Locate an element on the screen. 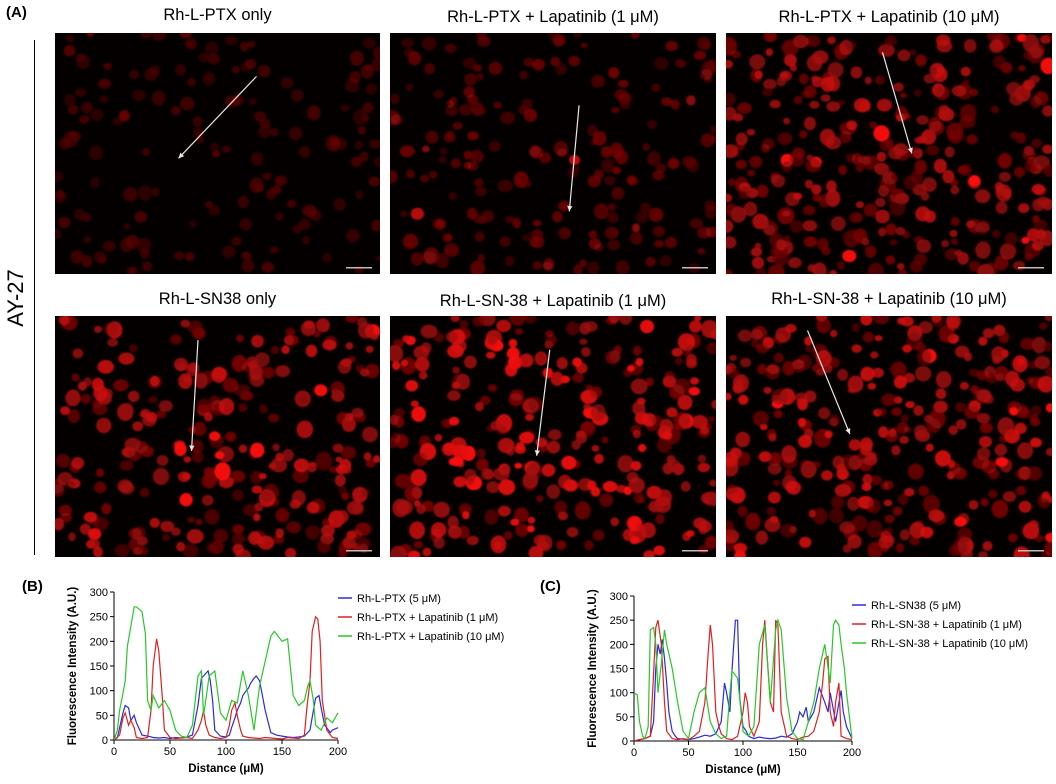  x-axis-label: Distance (μM) is located at coordinates (743, 770).